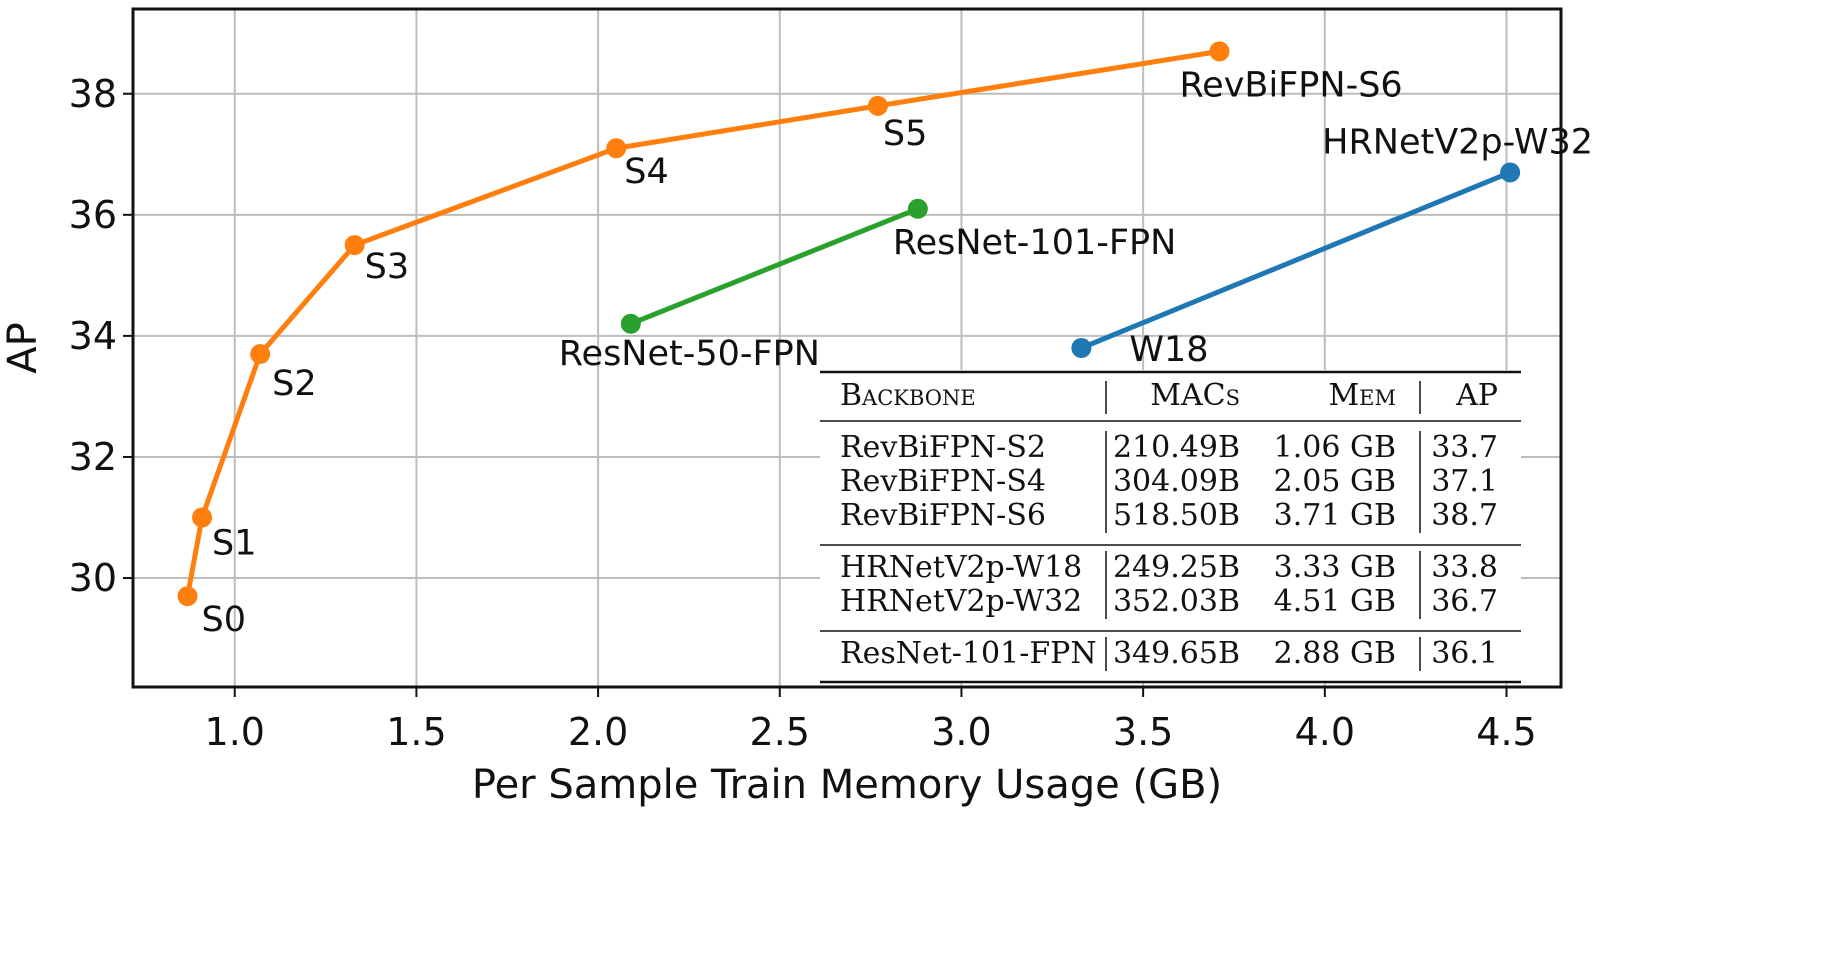 The width and height of the screenshot is (1844, 957). Describe the element at coordinates (908, 395) in the screenshot. I see `table-header-cell: Backbone` at that location.